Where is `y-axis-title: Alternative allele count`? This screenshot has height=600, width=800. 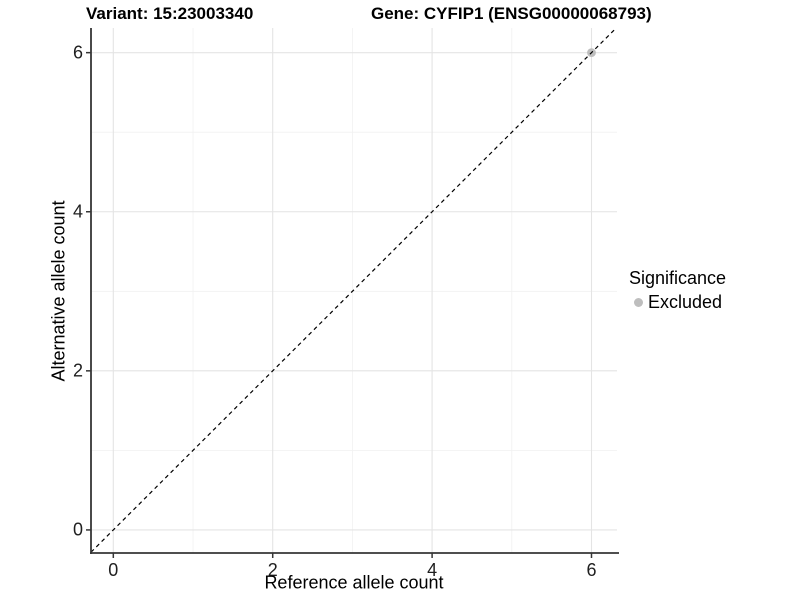 y-axis-title: Alternative allele count is located at coordinates (58, 291).